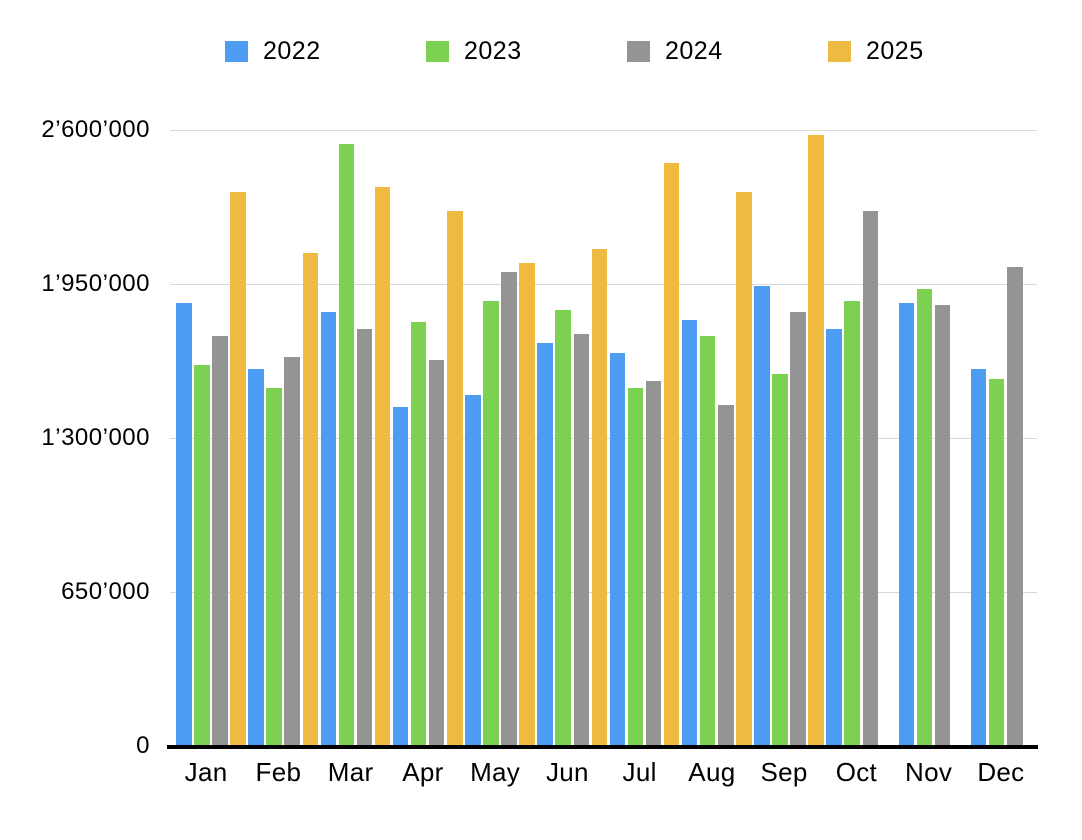 The image size is (1082, 840). Describe the element at coordinates (278, 772) in the screenshot. I see `x-axis-label-feb: Feb` at that location.